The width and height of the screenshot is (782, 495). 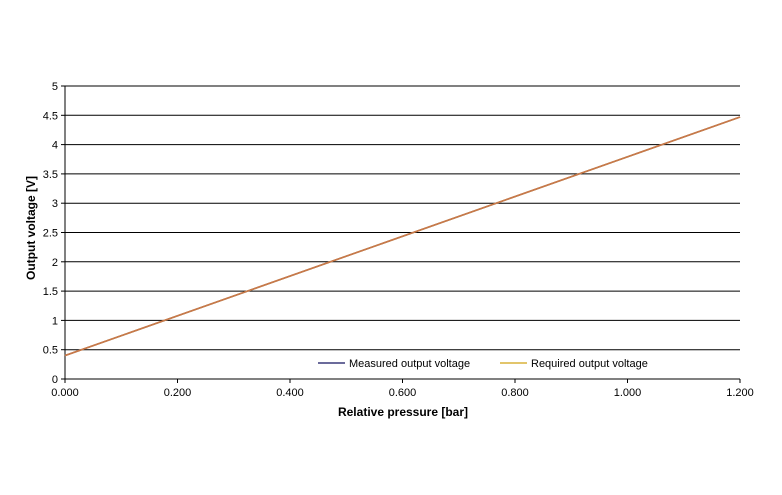 I want to click on x-tick-label: 0.800, so click(x=515, y=393).